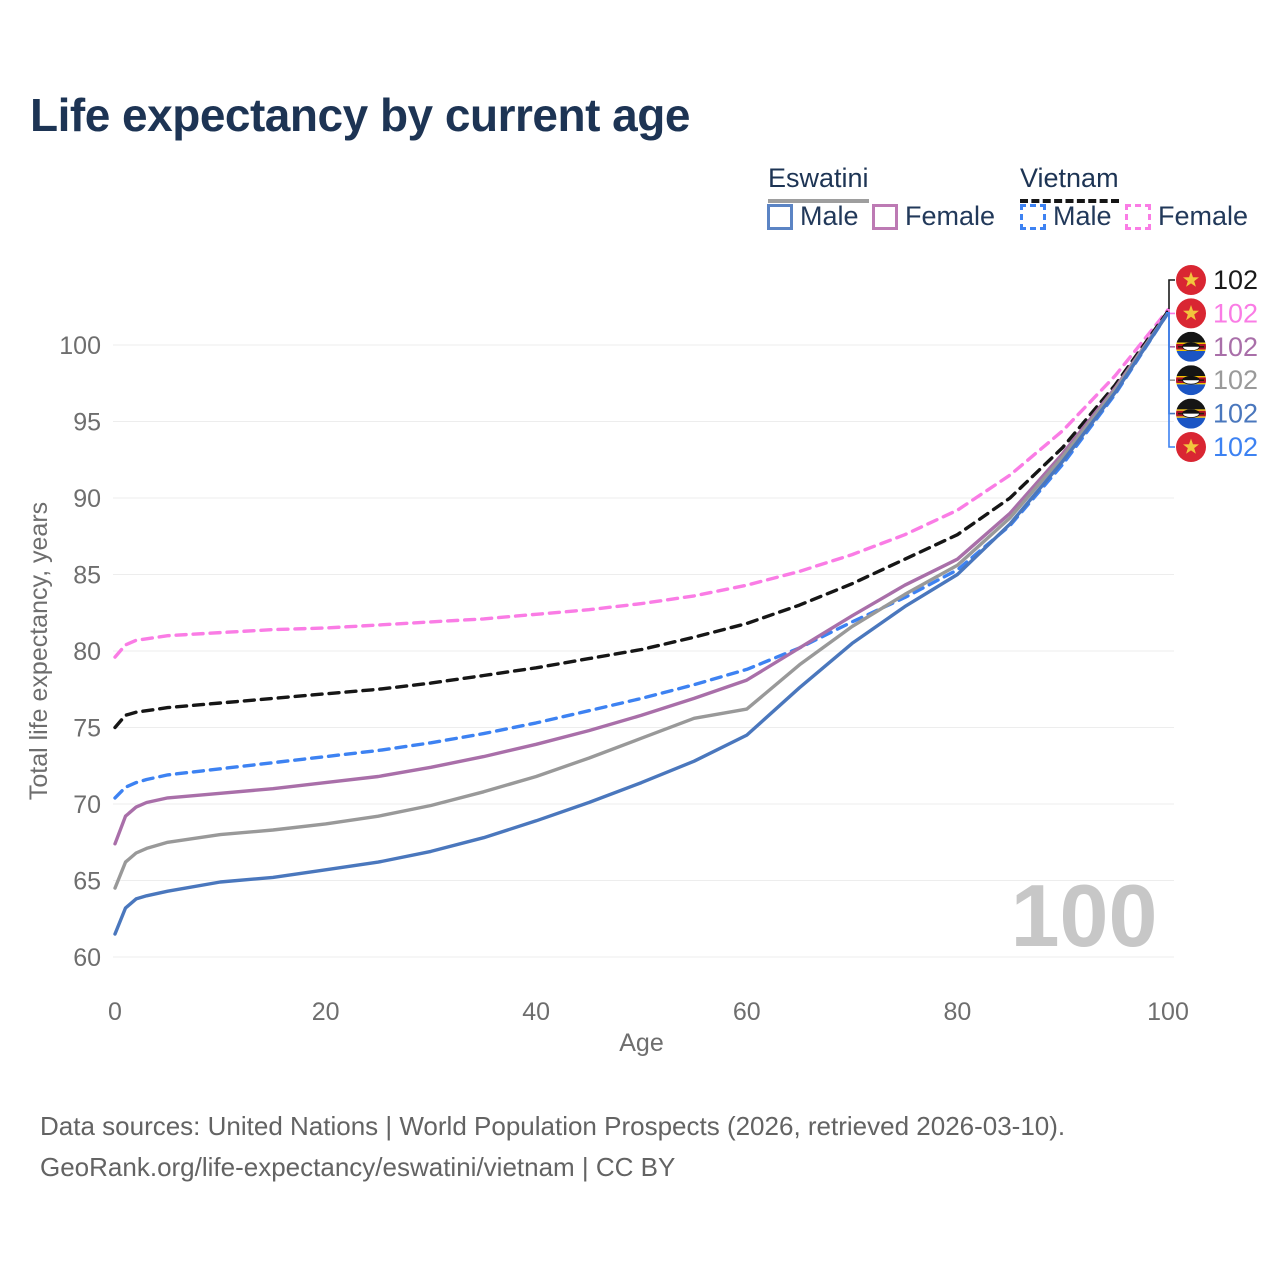 The image size is (1280, 1280). What do you see at coordinates (536, 1012) in the screenshot?
I see `x-tick-label: 40` at bounding box center [536, 1012].